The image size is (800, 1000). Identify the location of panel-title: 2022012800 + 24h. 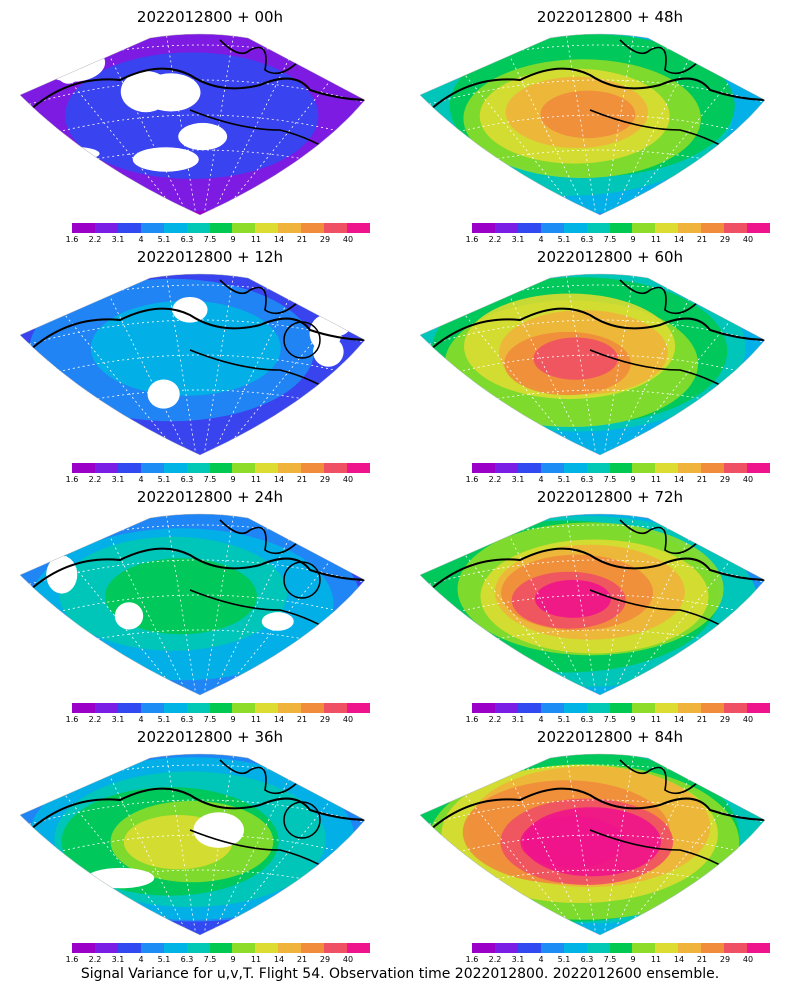
(210, 497).